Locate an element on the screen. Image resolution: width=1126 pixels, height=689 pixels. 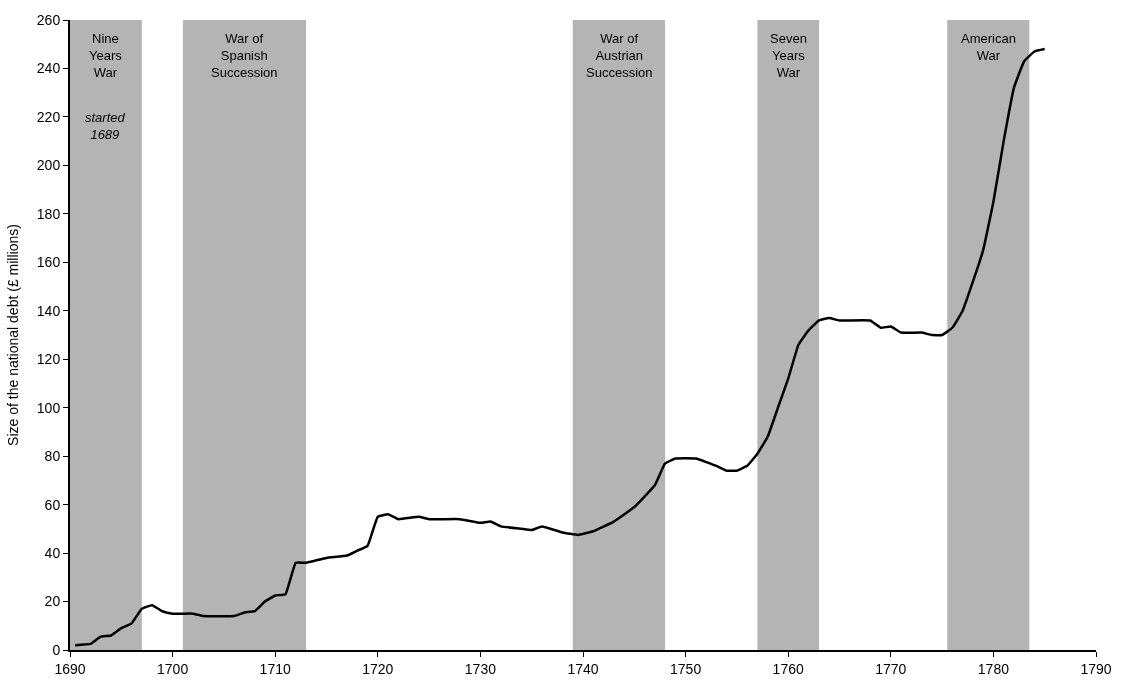
y-tick-label: 140 is located at coordinates (48, 310).